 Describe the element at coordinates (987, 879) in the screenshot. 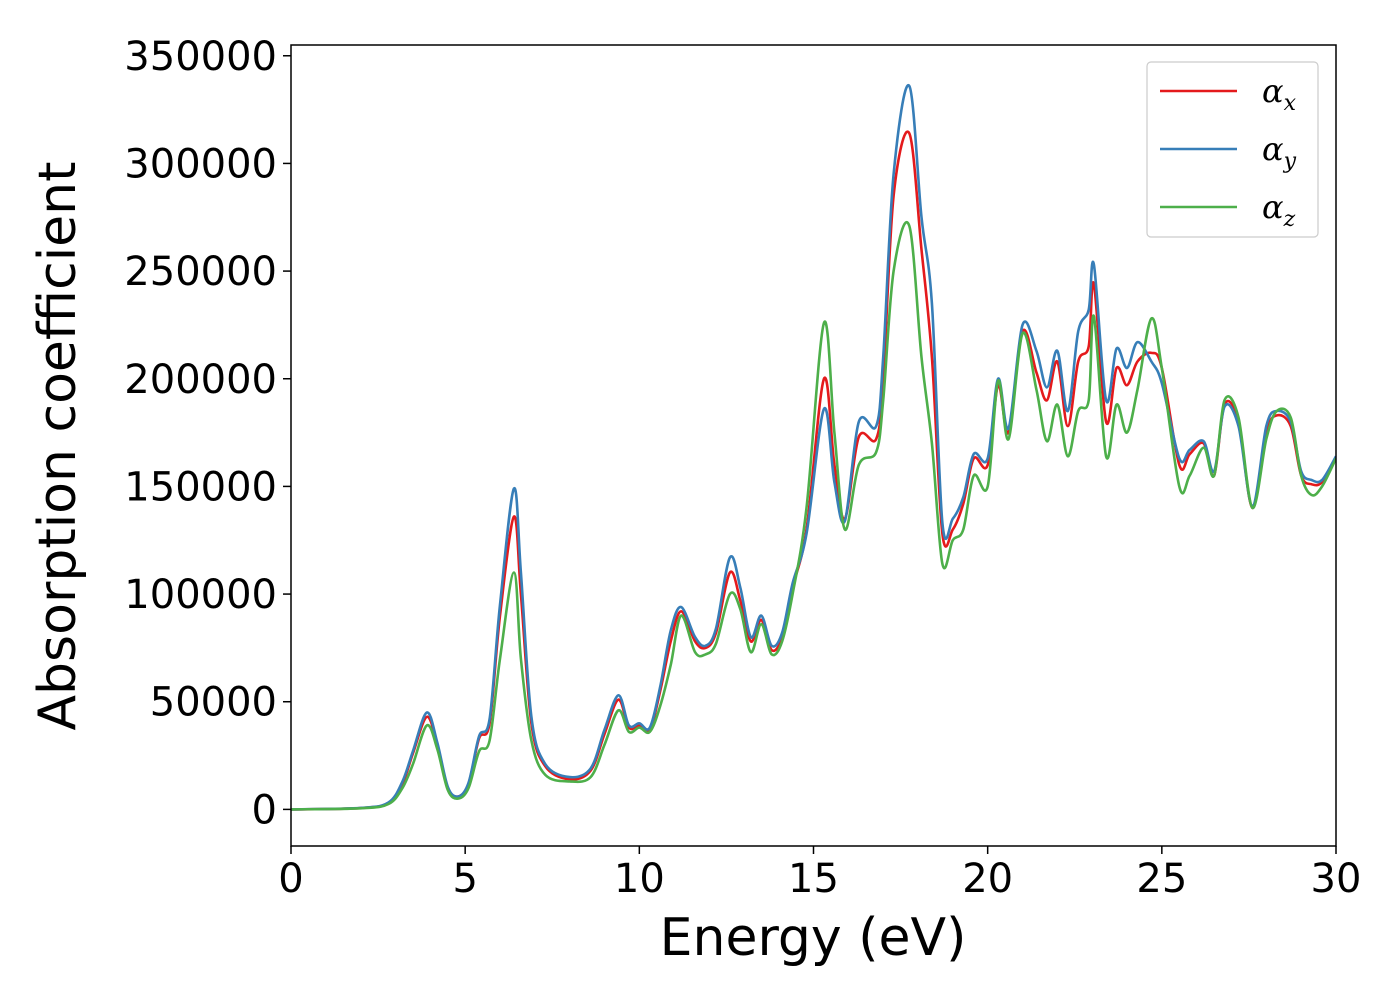

I see `x-tick-label: 20` at that location.